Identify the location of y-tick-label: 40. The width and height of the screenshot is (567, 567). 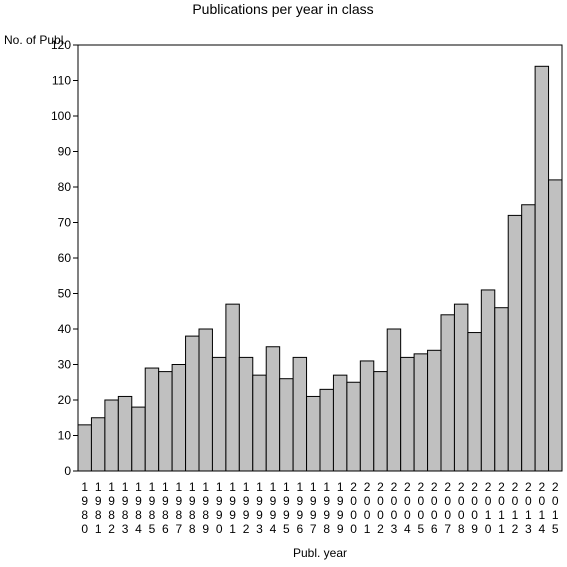
(65, 329).